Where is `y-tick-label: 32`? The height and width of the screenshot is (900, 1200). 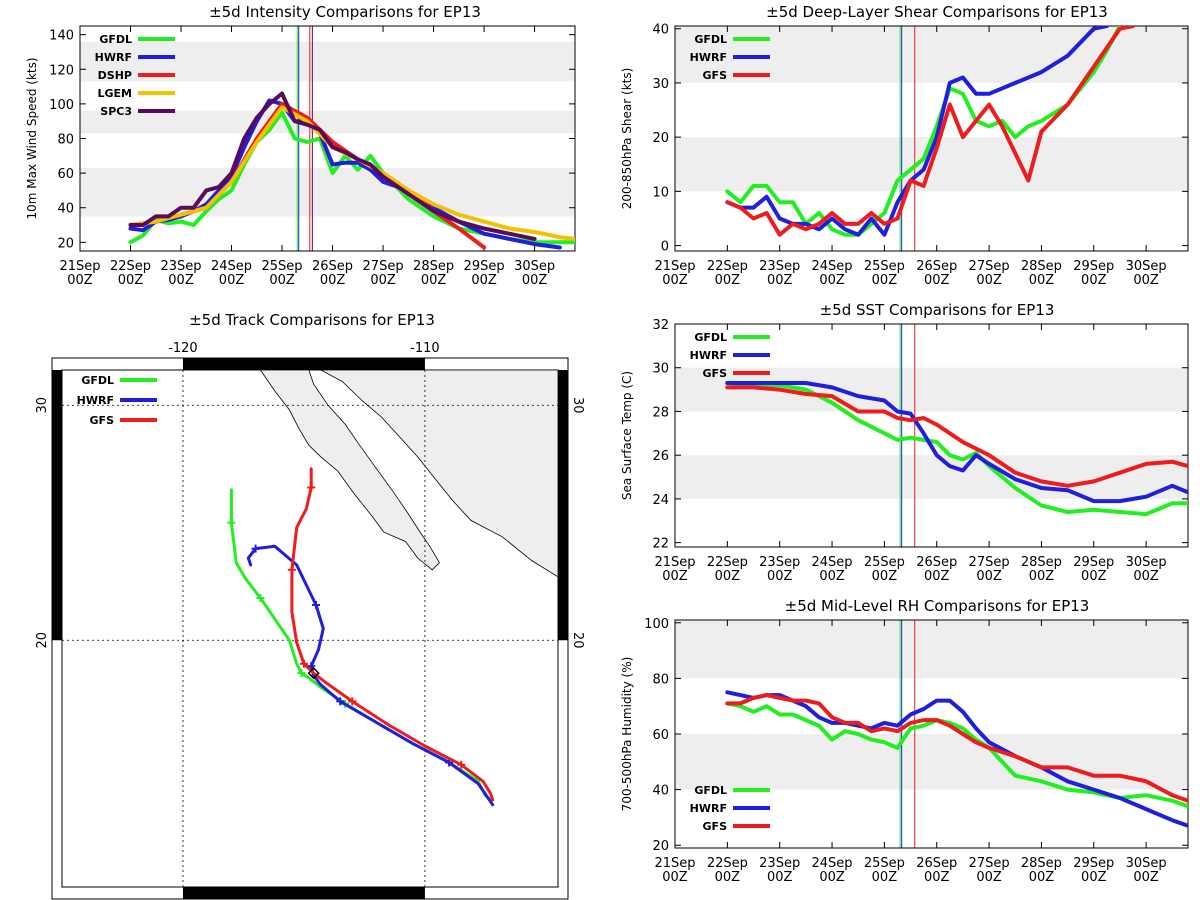
y-tick-label: 32 is located at coordinates (660, 325).